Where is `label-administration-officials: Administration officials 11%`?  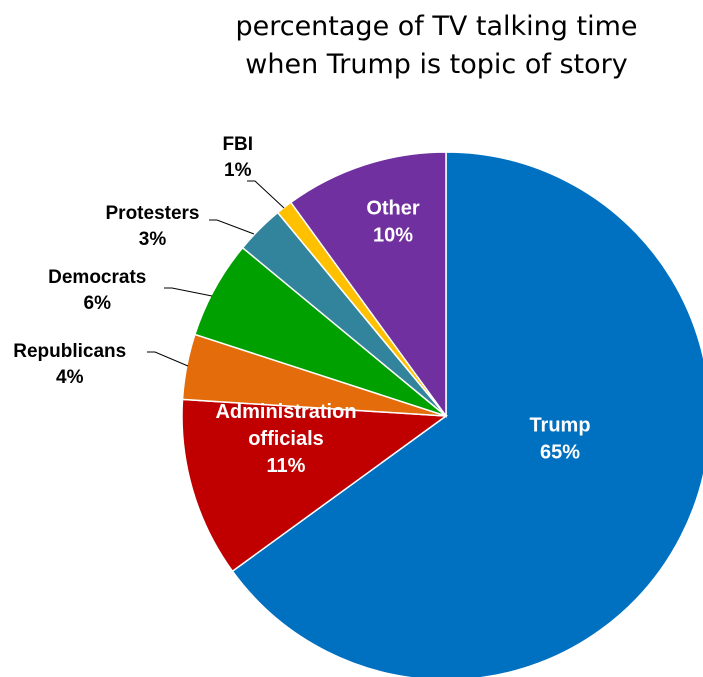 label-administration-officials: Administration officials 11% is located at coordinates (285, 439).